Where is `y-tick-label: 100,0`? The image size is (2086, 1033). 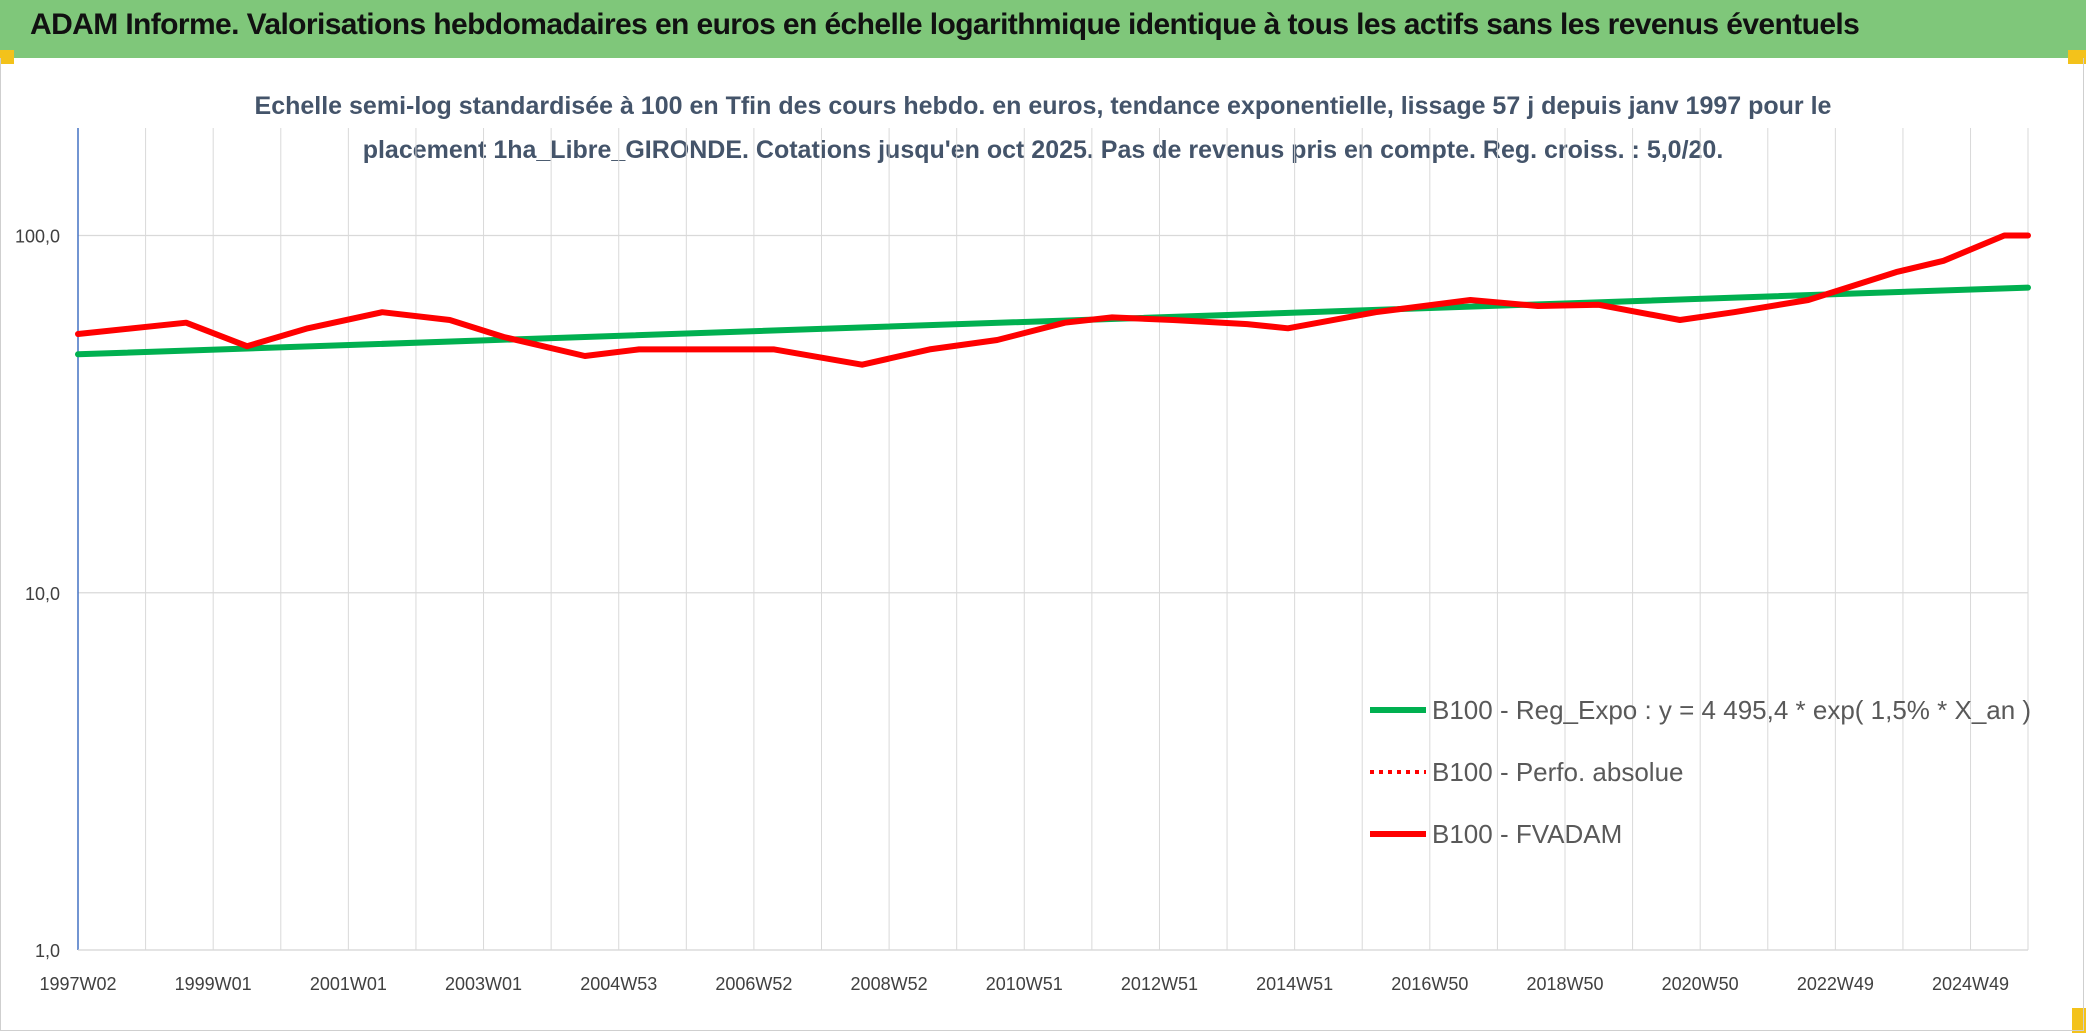 y-tick-label: 100,0 is located at coordinates (37, 237).